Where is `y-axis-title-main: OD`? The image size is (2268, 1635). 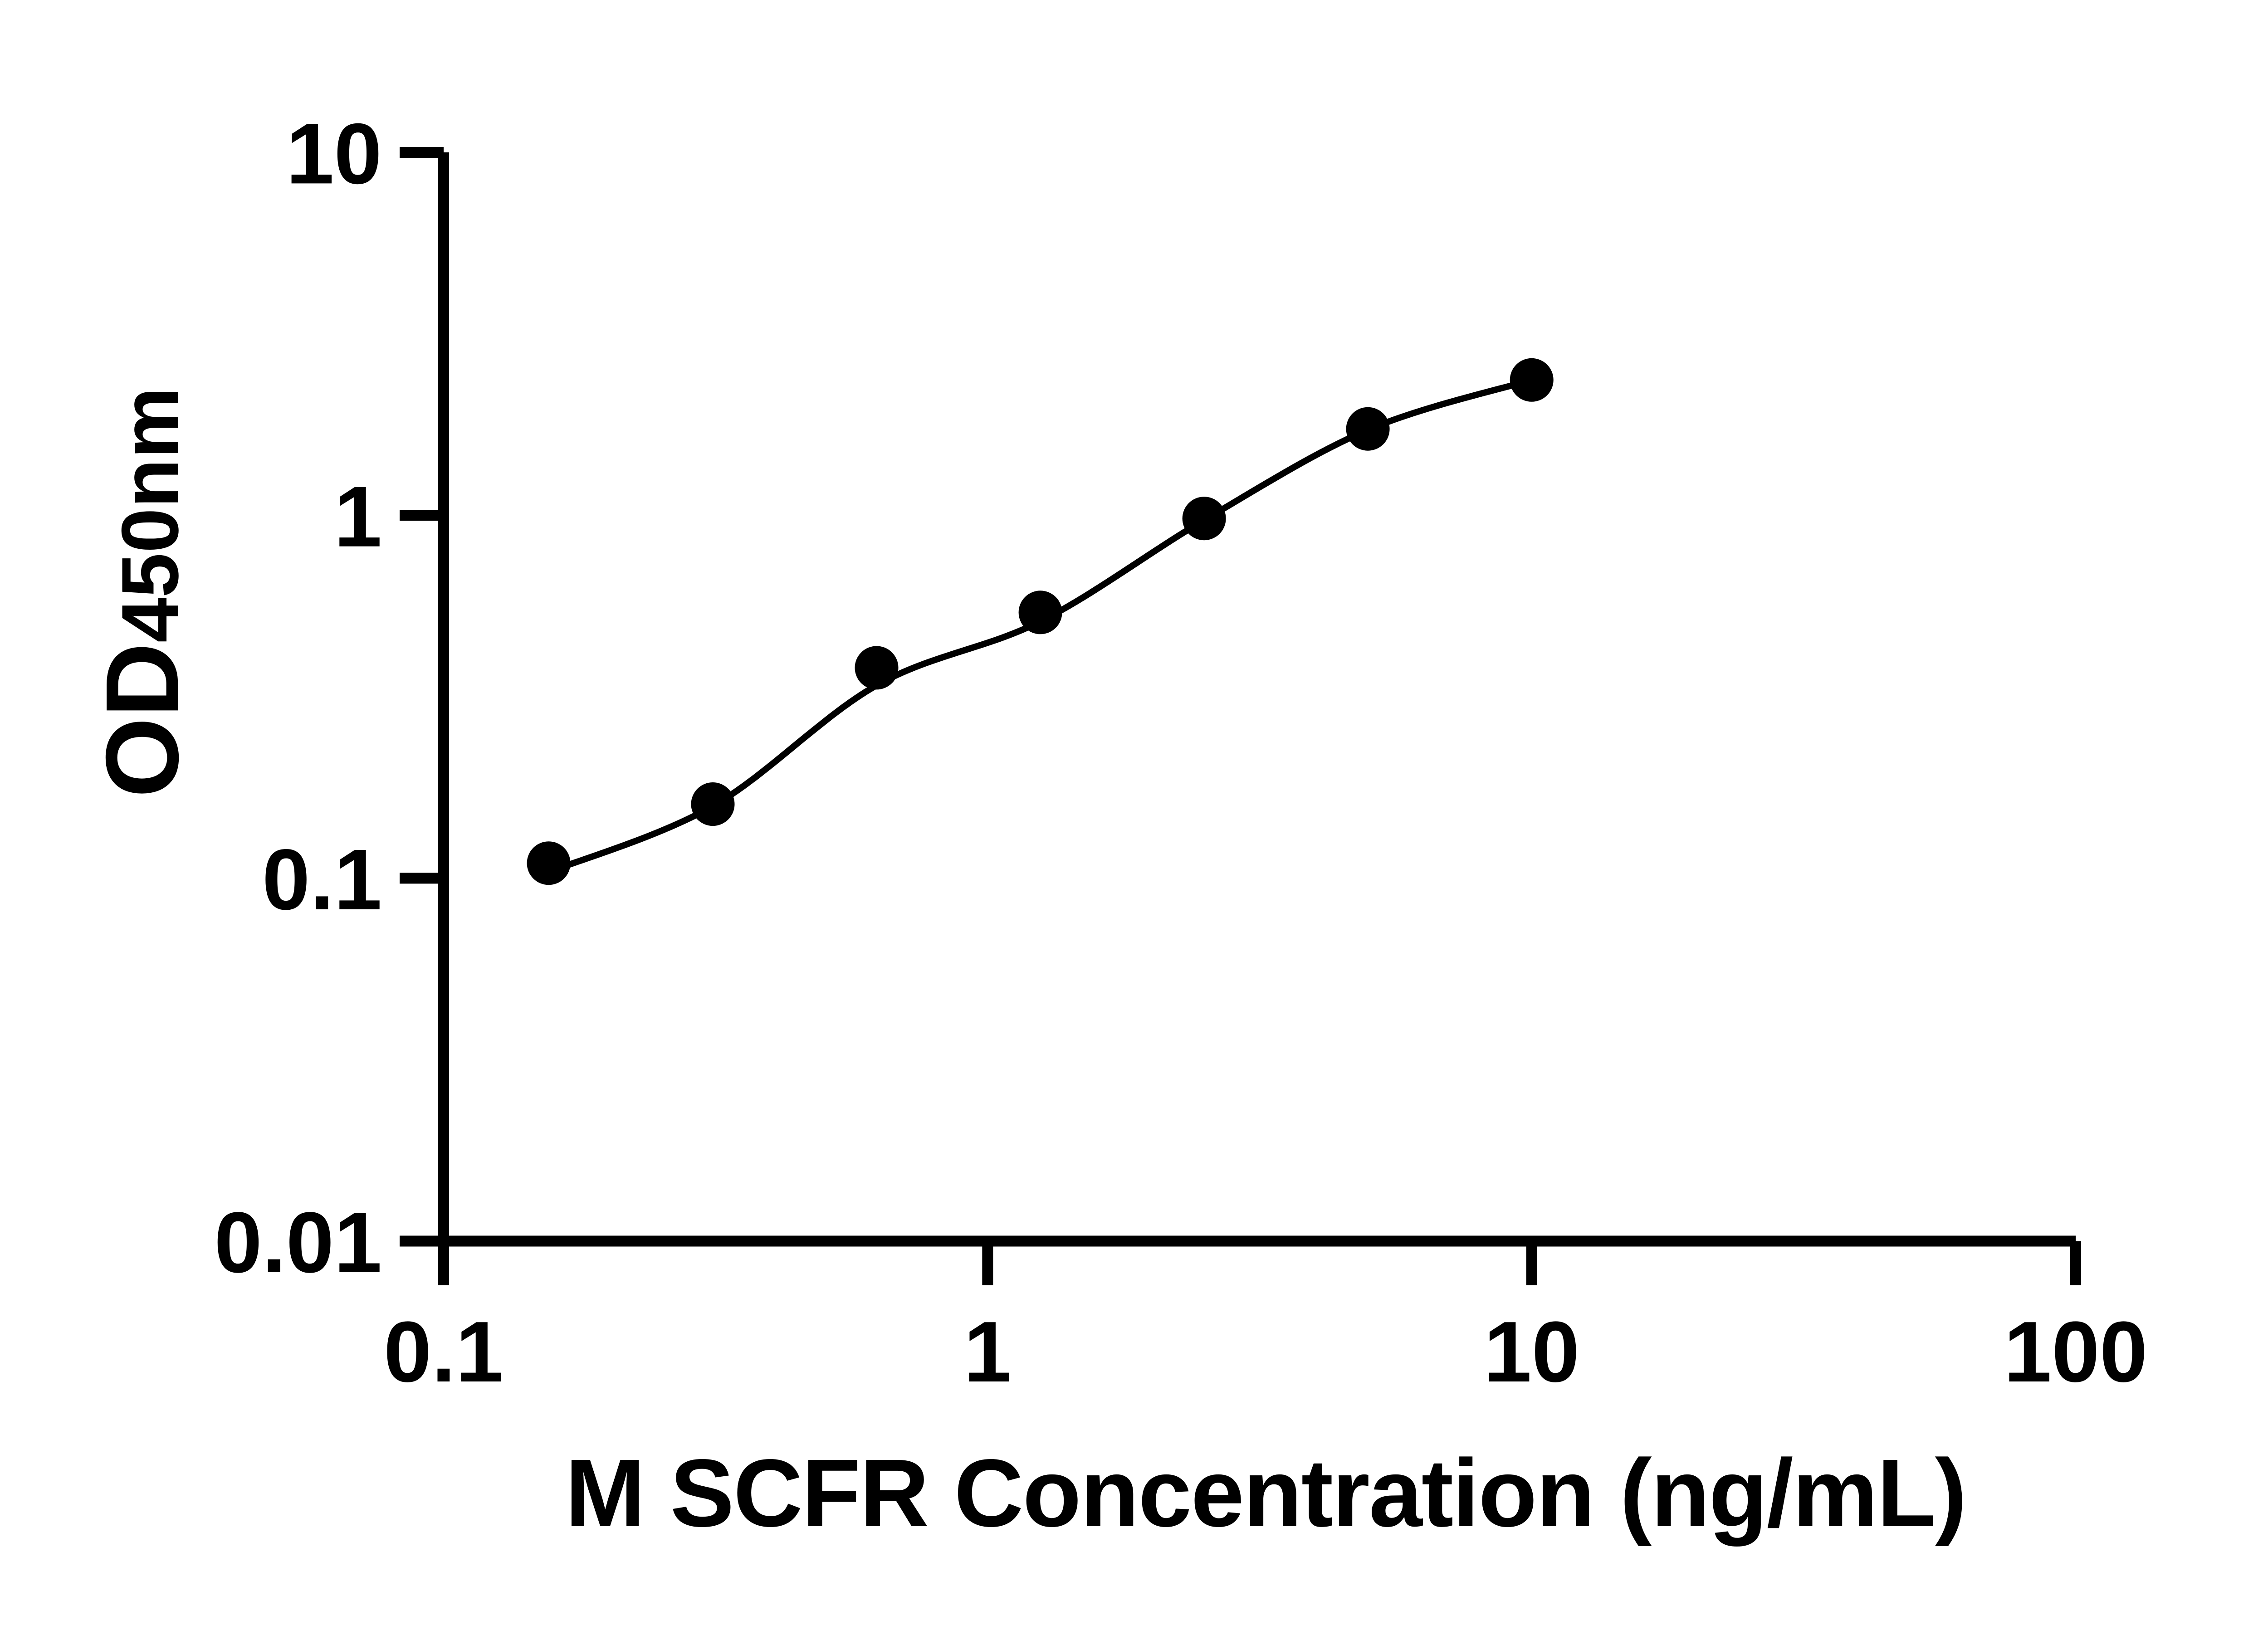 y-axis-title-main: OD is located at coordinates (143, 720).